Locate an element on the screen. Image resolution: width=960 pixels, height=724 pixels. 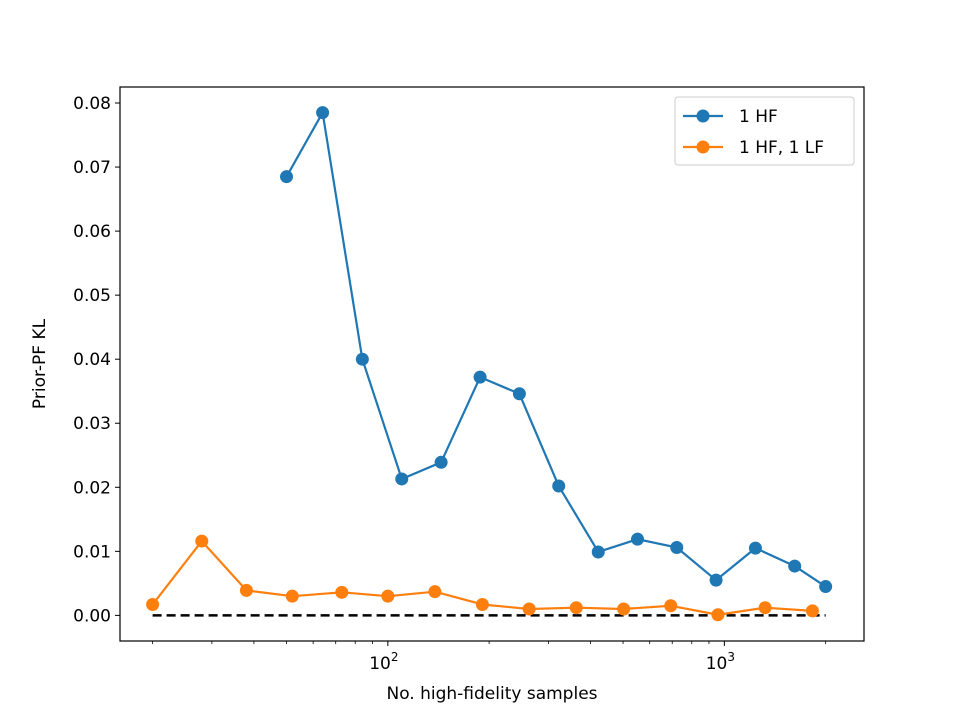
x-tick-exponent: 2 is located at coordinates (395, 657).